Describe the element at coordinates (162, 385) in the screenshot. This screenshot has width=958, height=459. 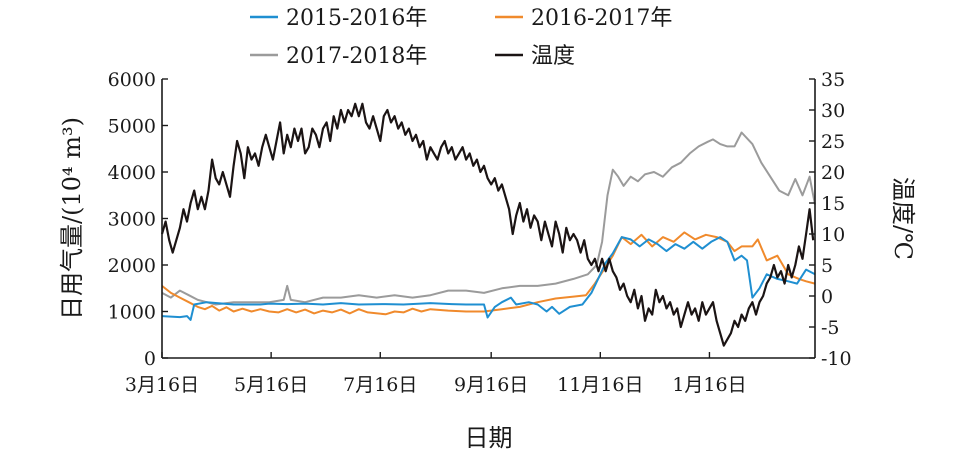
I see `x-tick-label: 3月16日` at that location.